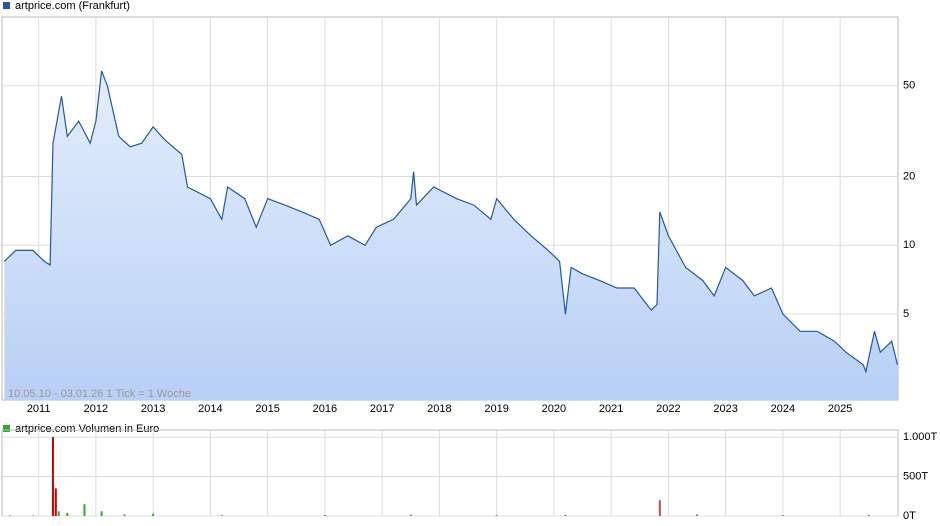 The width and height of the screenshot is (940, 526). I want to click on x-tick-label: 2018, so click(439, 409).